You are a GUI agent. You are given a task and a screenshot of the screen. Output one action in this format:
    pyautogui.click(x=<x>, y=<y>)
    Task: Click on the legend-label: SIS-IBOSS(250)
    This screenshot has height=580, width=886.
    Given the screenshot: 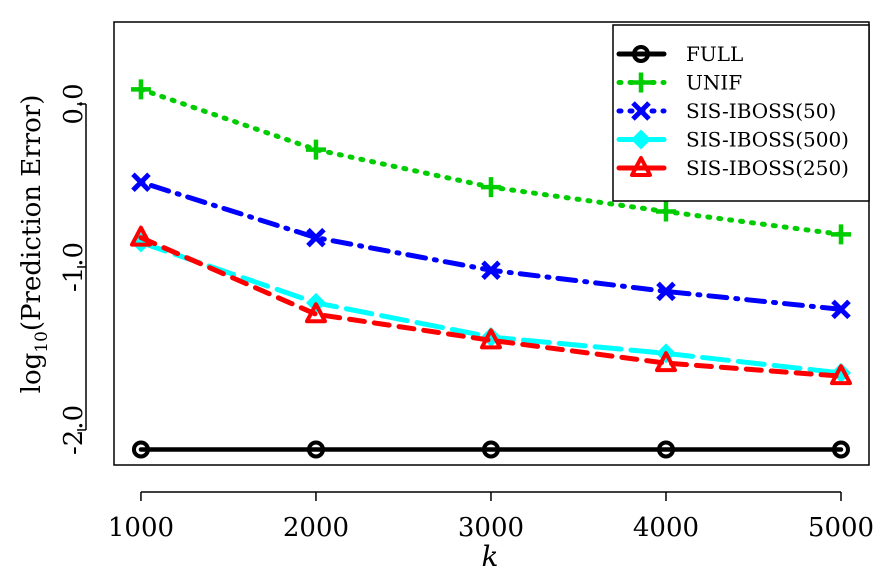 What is the action you would take?
    pyautogui.click(x=767, y=168)
    